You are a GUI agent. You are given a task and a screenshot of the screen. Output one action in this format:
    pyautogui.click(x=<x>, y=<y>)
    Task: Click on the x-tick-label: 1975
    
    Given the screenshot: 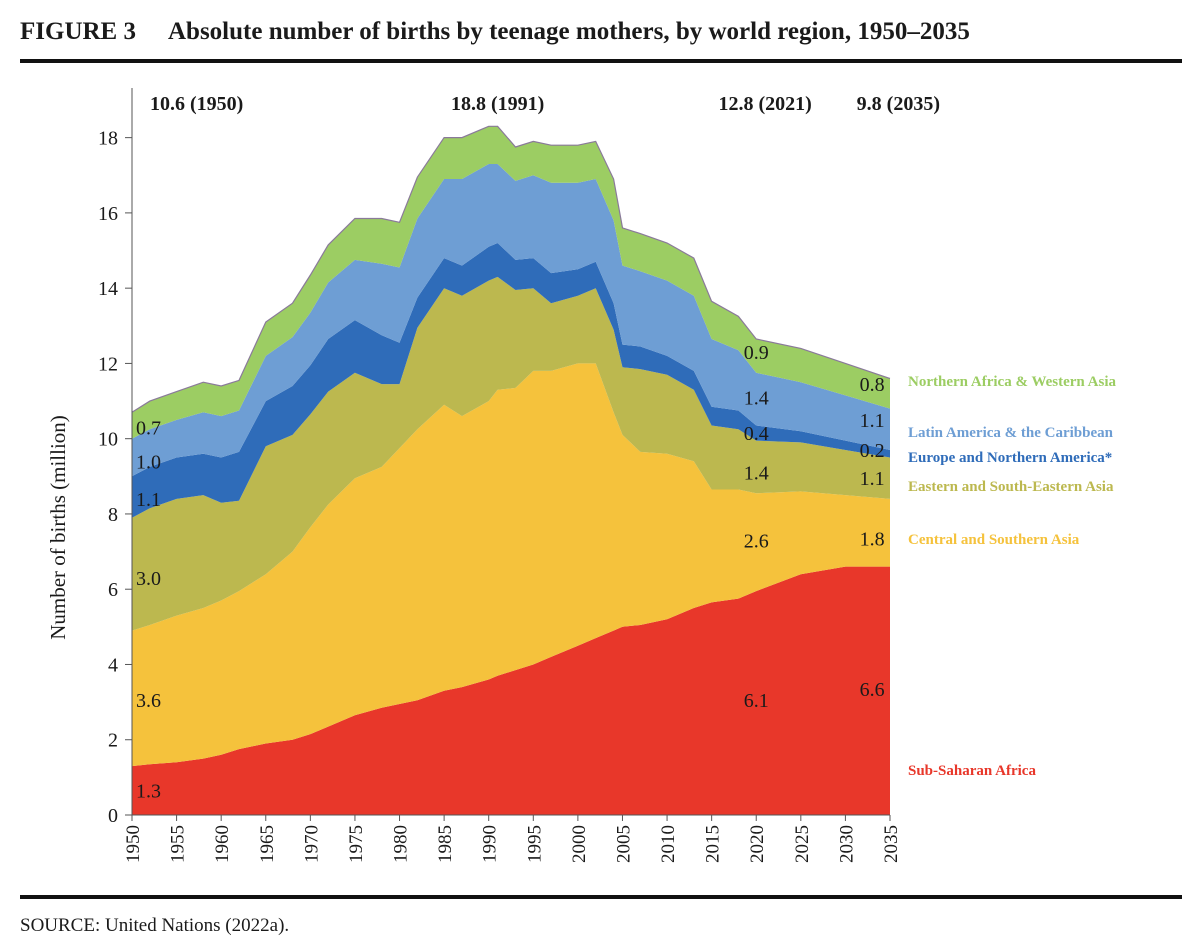 What is the action you would take?
    pyautogui.click(x=356, y=844)
    